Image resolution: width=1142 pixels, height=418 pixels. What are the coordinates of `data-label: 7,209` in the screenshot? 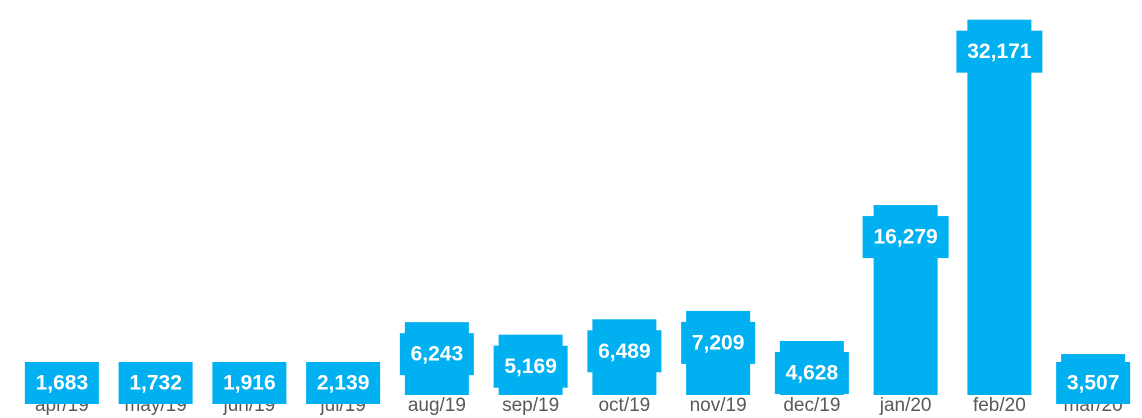 It's located at (718, 342).